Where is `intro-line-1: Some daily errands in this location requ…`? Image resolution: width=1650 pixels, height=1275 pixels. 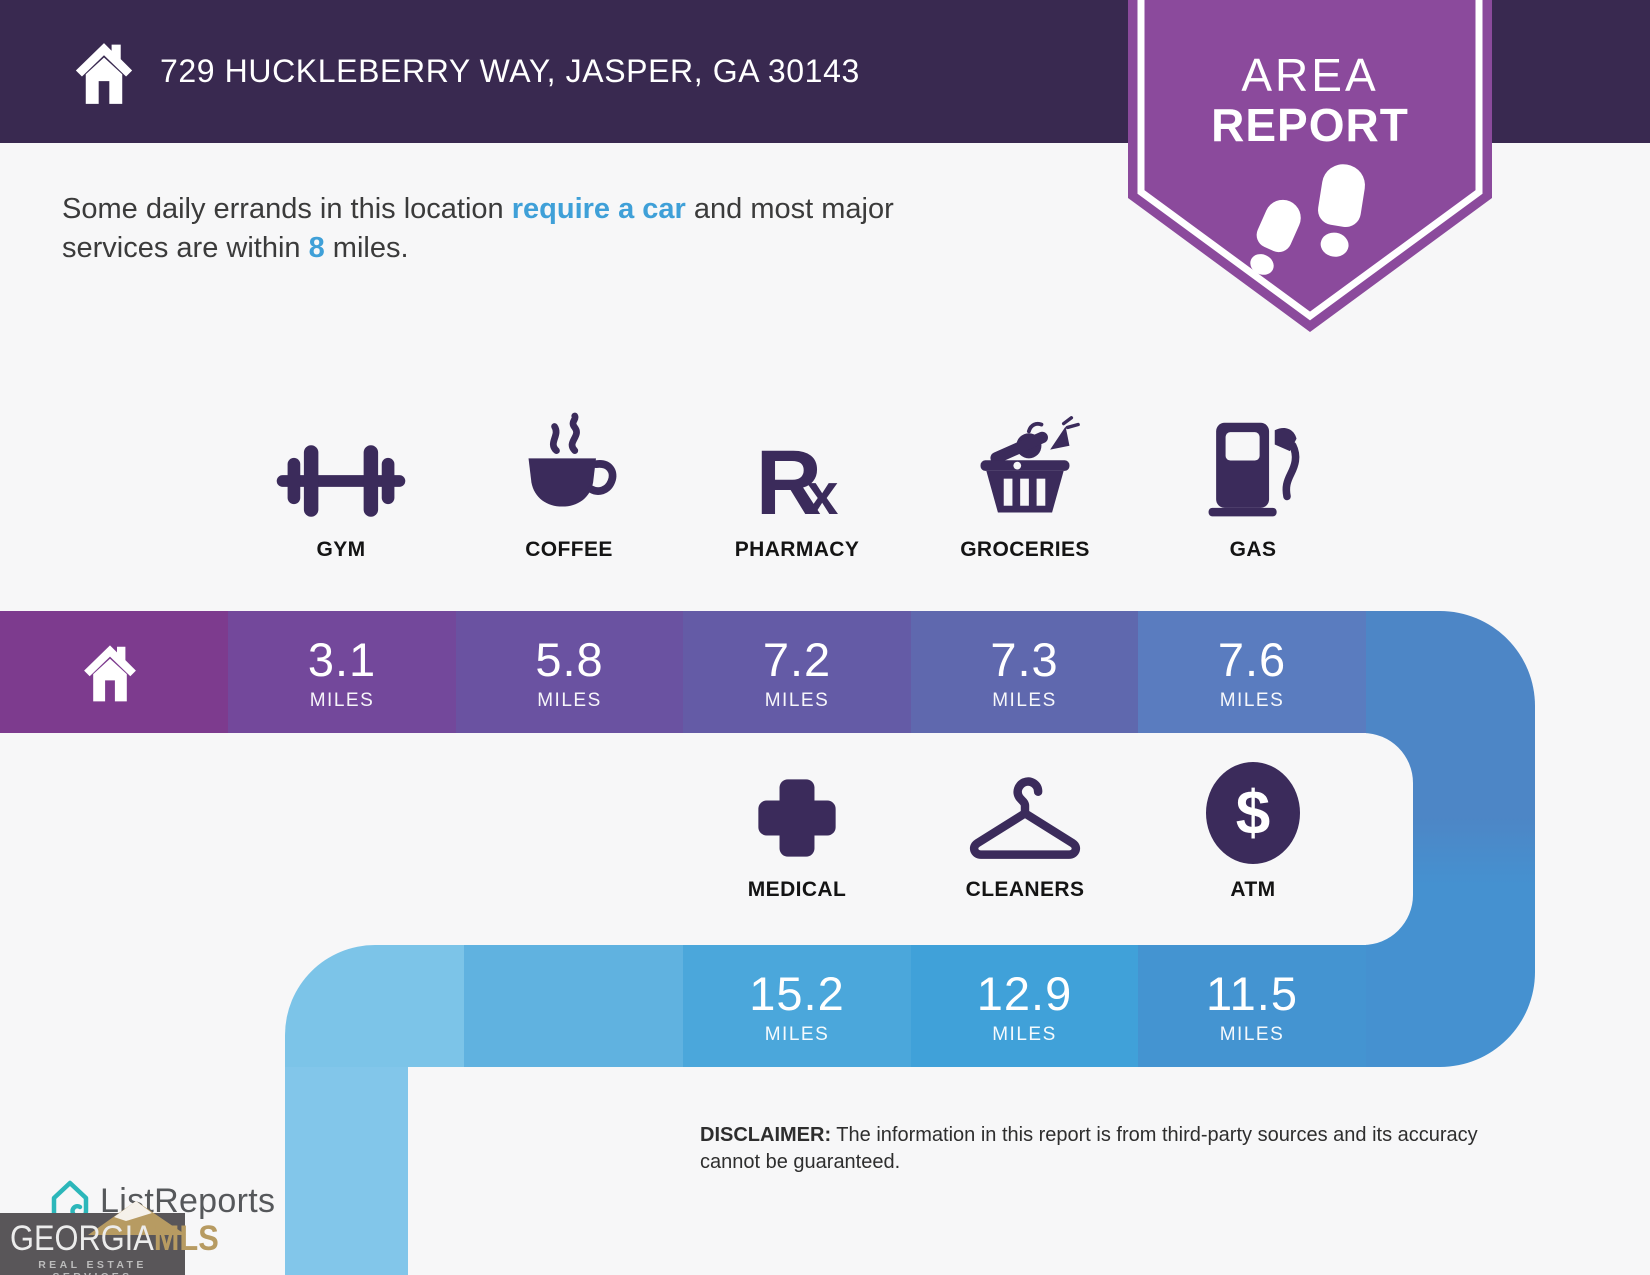 intro-line-1: Some daily errands in this location requ… is located at coordinates (478, 209).